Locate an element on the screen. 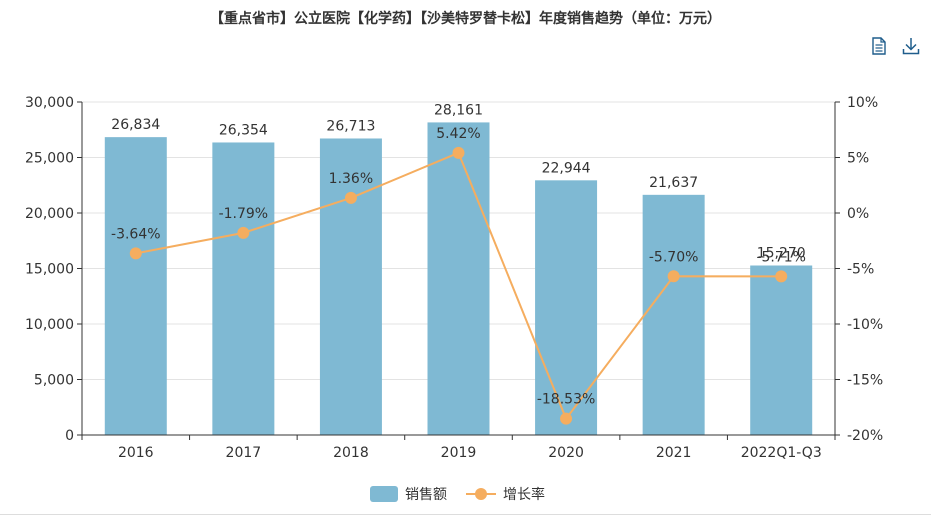  chart-title: 【重点省市】公立医院【化学药】【沙美特罗替卡松】年度销售趋势（单位：万元） is located at coordinates (465, 19).